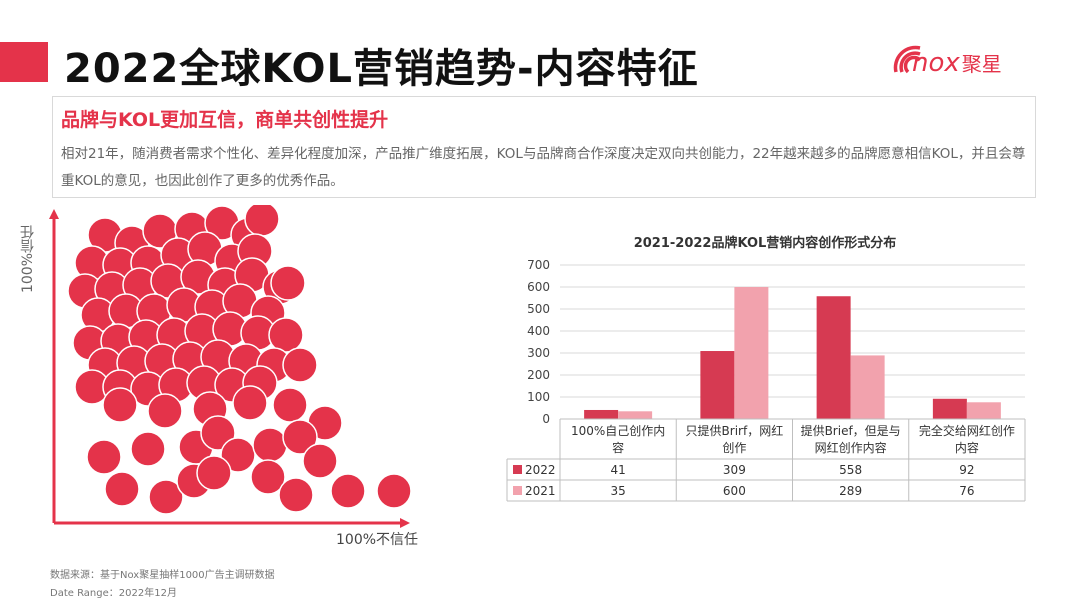 Image resolution: width=1080 pixels, height=607 pixels. I want to click on nox-logo: nox 聚星, so click(960, 61).